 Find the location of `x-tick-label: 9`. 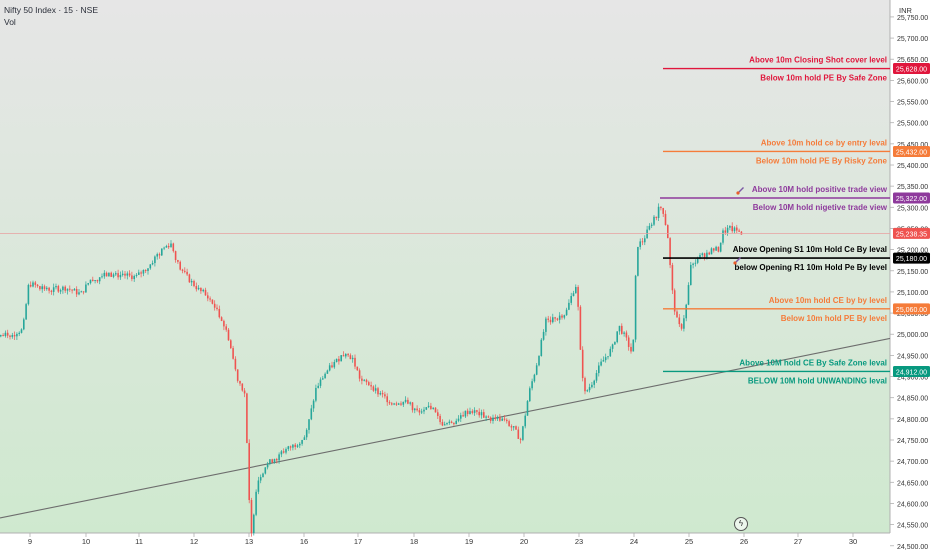

x-tick-label: 9 is located at coordinates (30, 541).